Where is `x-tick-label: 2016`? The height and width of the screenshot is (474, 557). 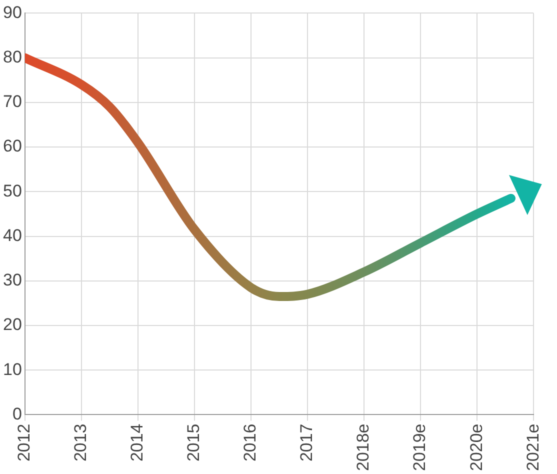
x-tick-label: 2016 is located at coordinates (250, 443).